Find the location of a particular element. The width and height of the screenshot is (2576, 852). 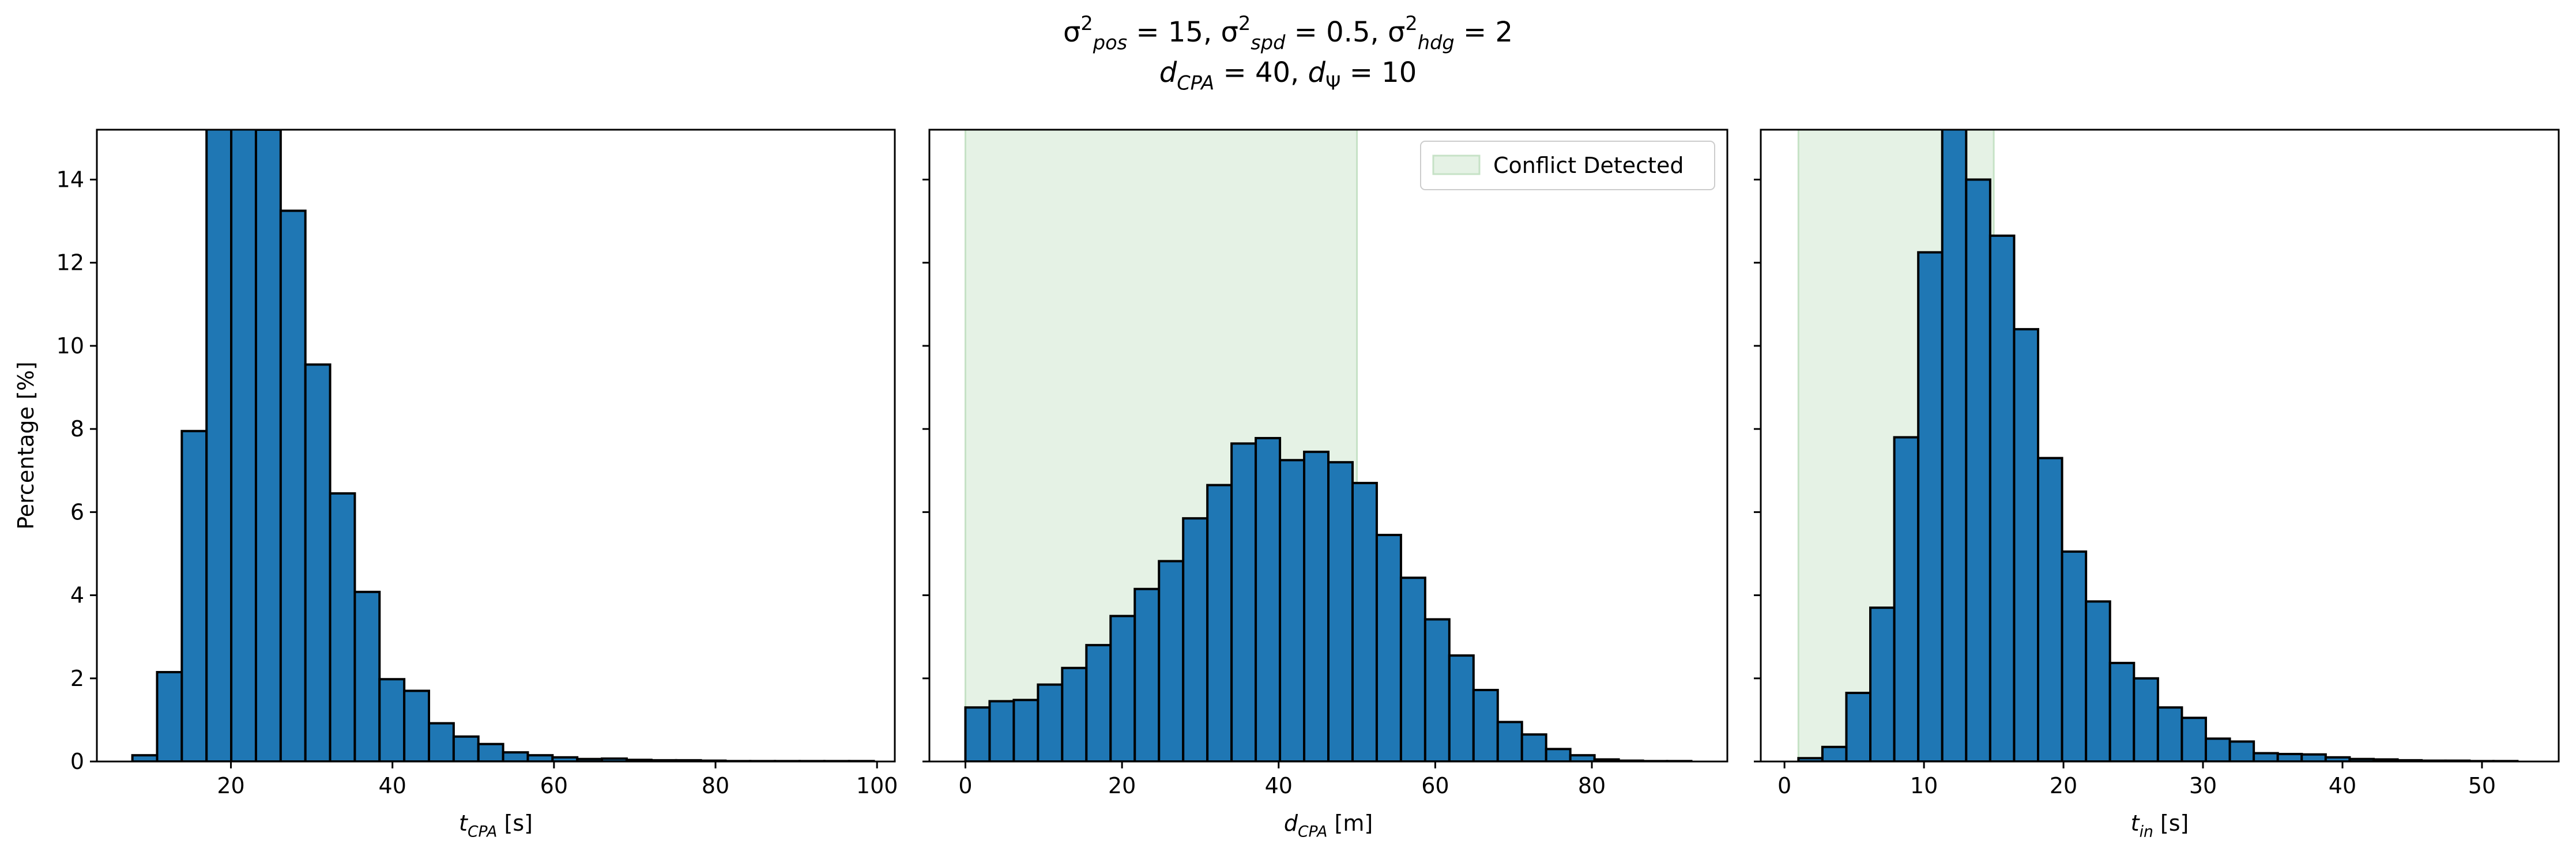

y-tick-label: 12 is located at coordinates (70, 263).